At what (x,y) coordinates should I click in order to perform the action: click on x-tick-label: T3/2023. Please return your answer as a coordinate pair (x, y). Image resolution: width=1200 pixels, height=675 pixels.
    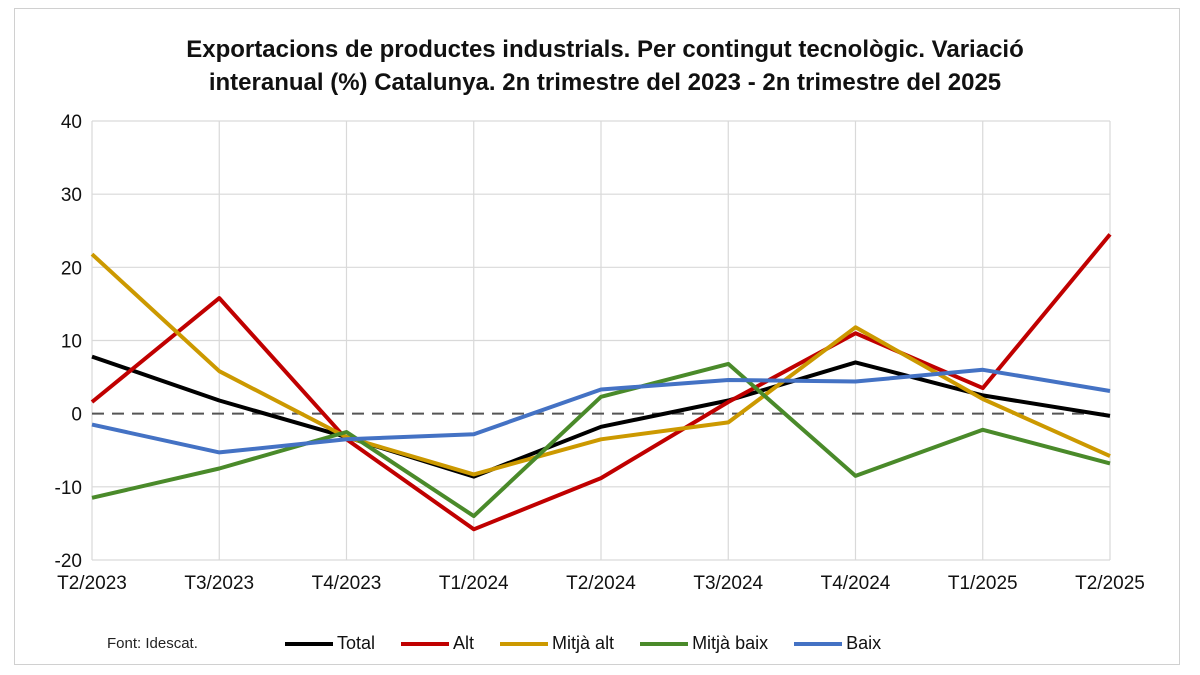
    Looking at the image, I should click on (219, 583).